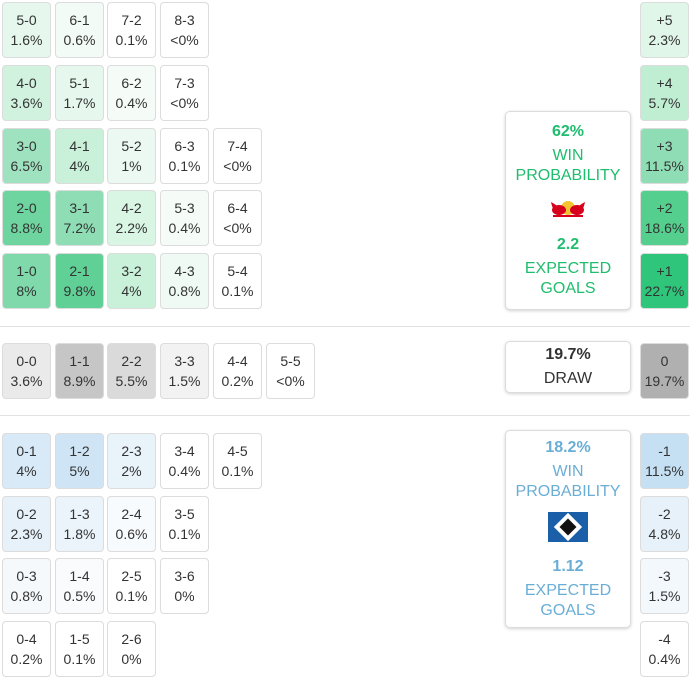 The image size is (690, 681). What do you see at coordinates (79, 451) in the screenshot?
I see `score-label: 1-2` at bounding box center [79, 451].